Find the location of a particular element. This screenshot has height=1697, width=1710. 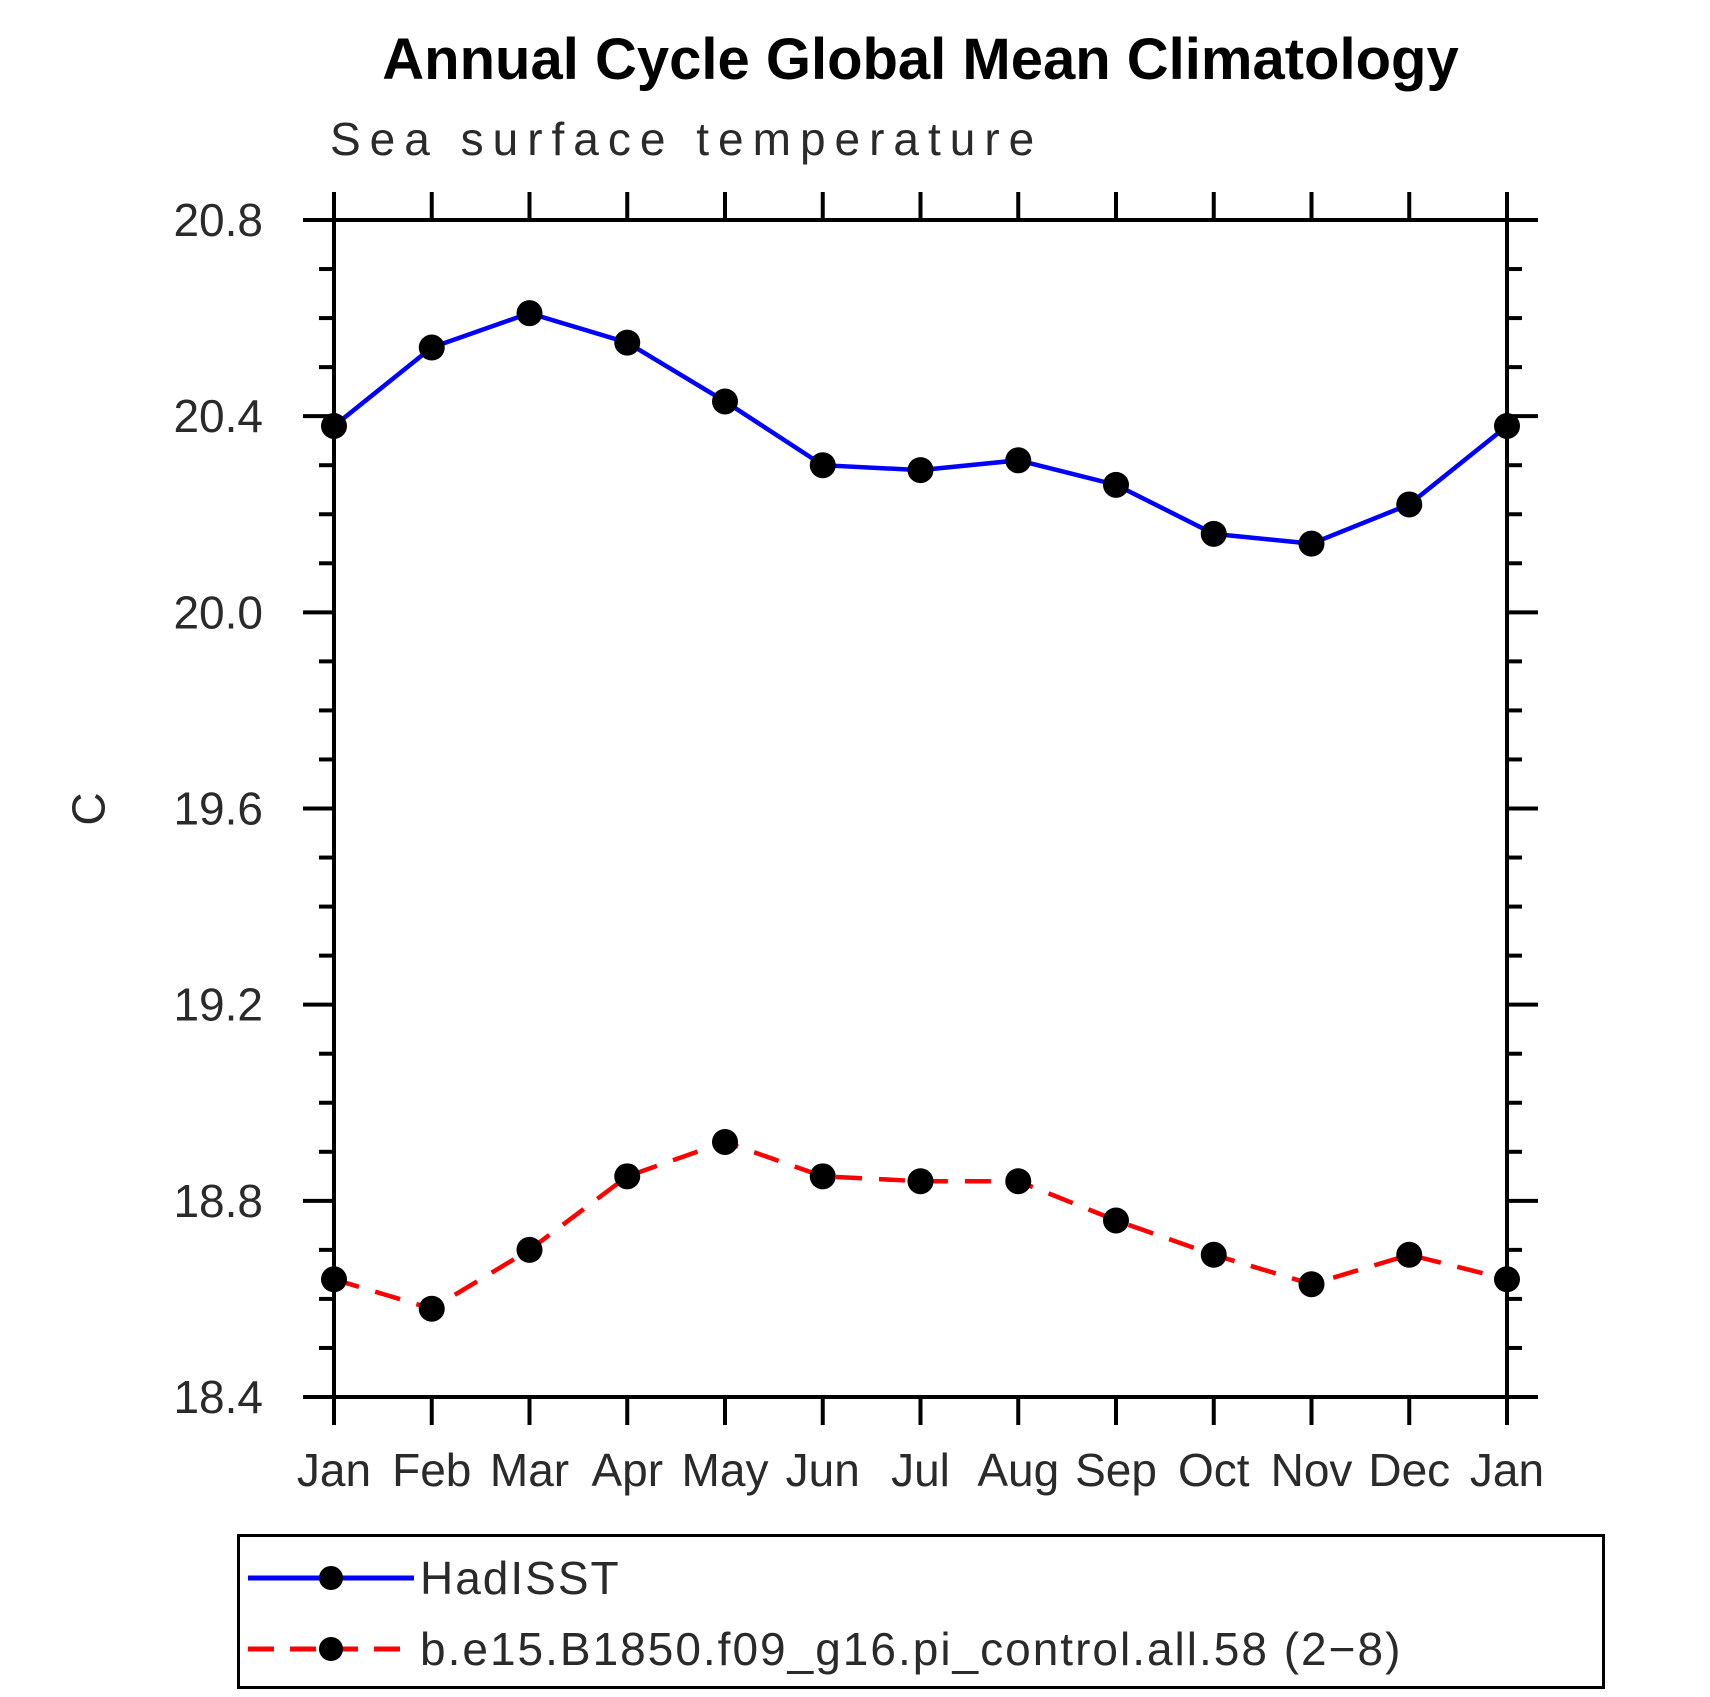

x-tick-label: Sep is located at coordinates (1116, 1470).